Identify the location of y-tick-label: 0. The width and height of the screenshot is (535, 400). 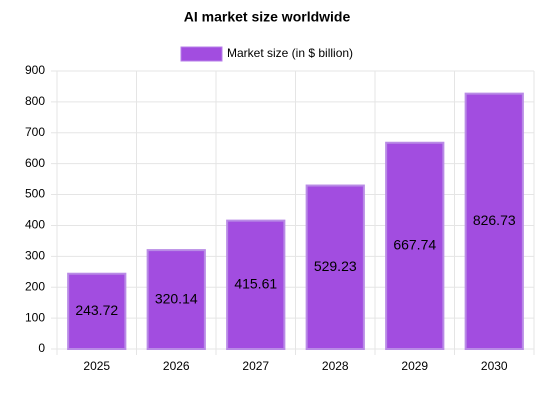
(41, 348).